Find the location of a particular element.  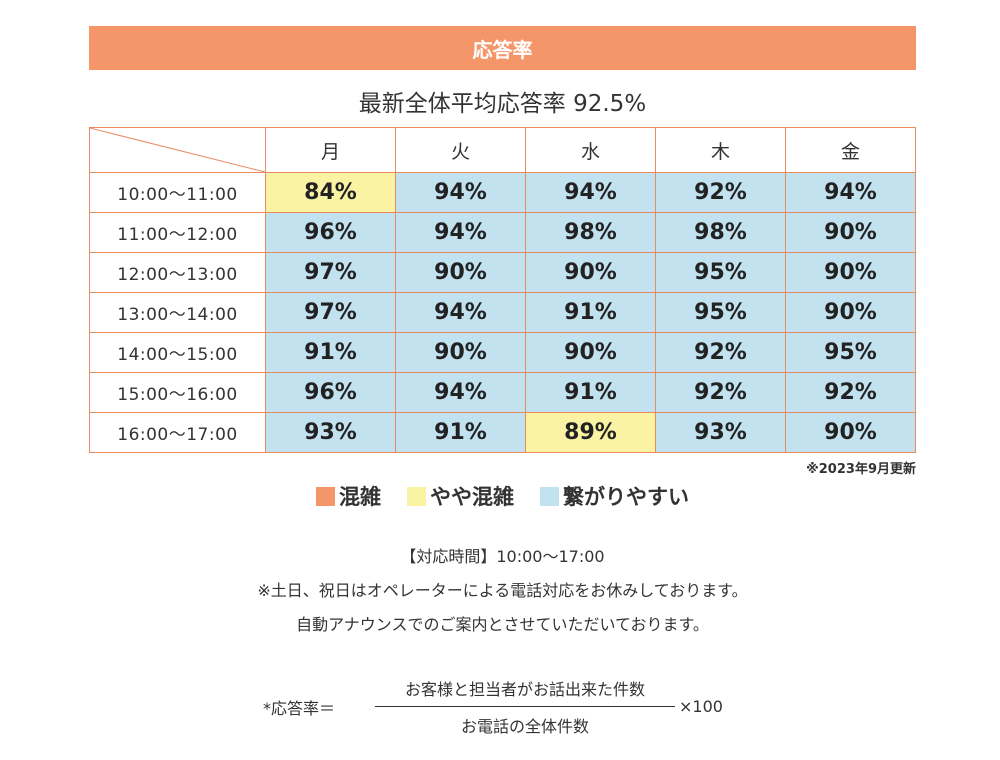

table-header-row: 月 火 水 木 金 is located at coordinates (502, 150).